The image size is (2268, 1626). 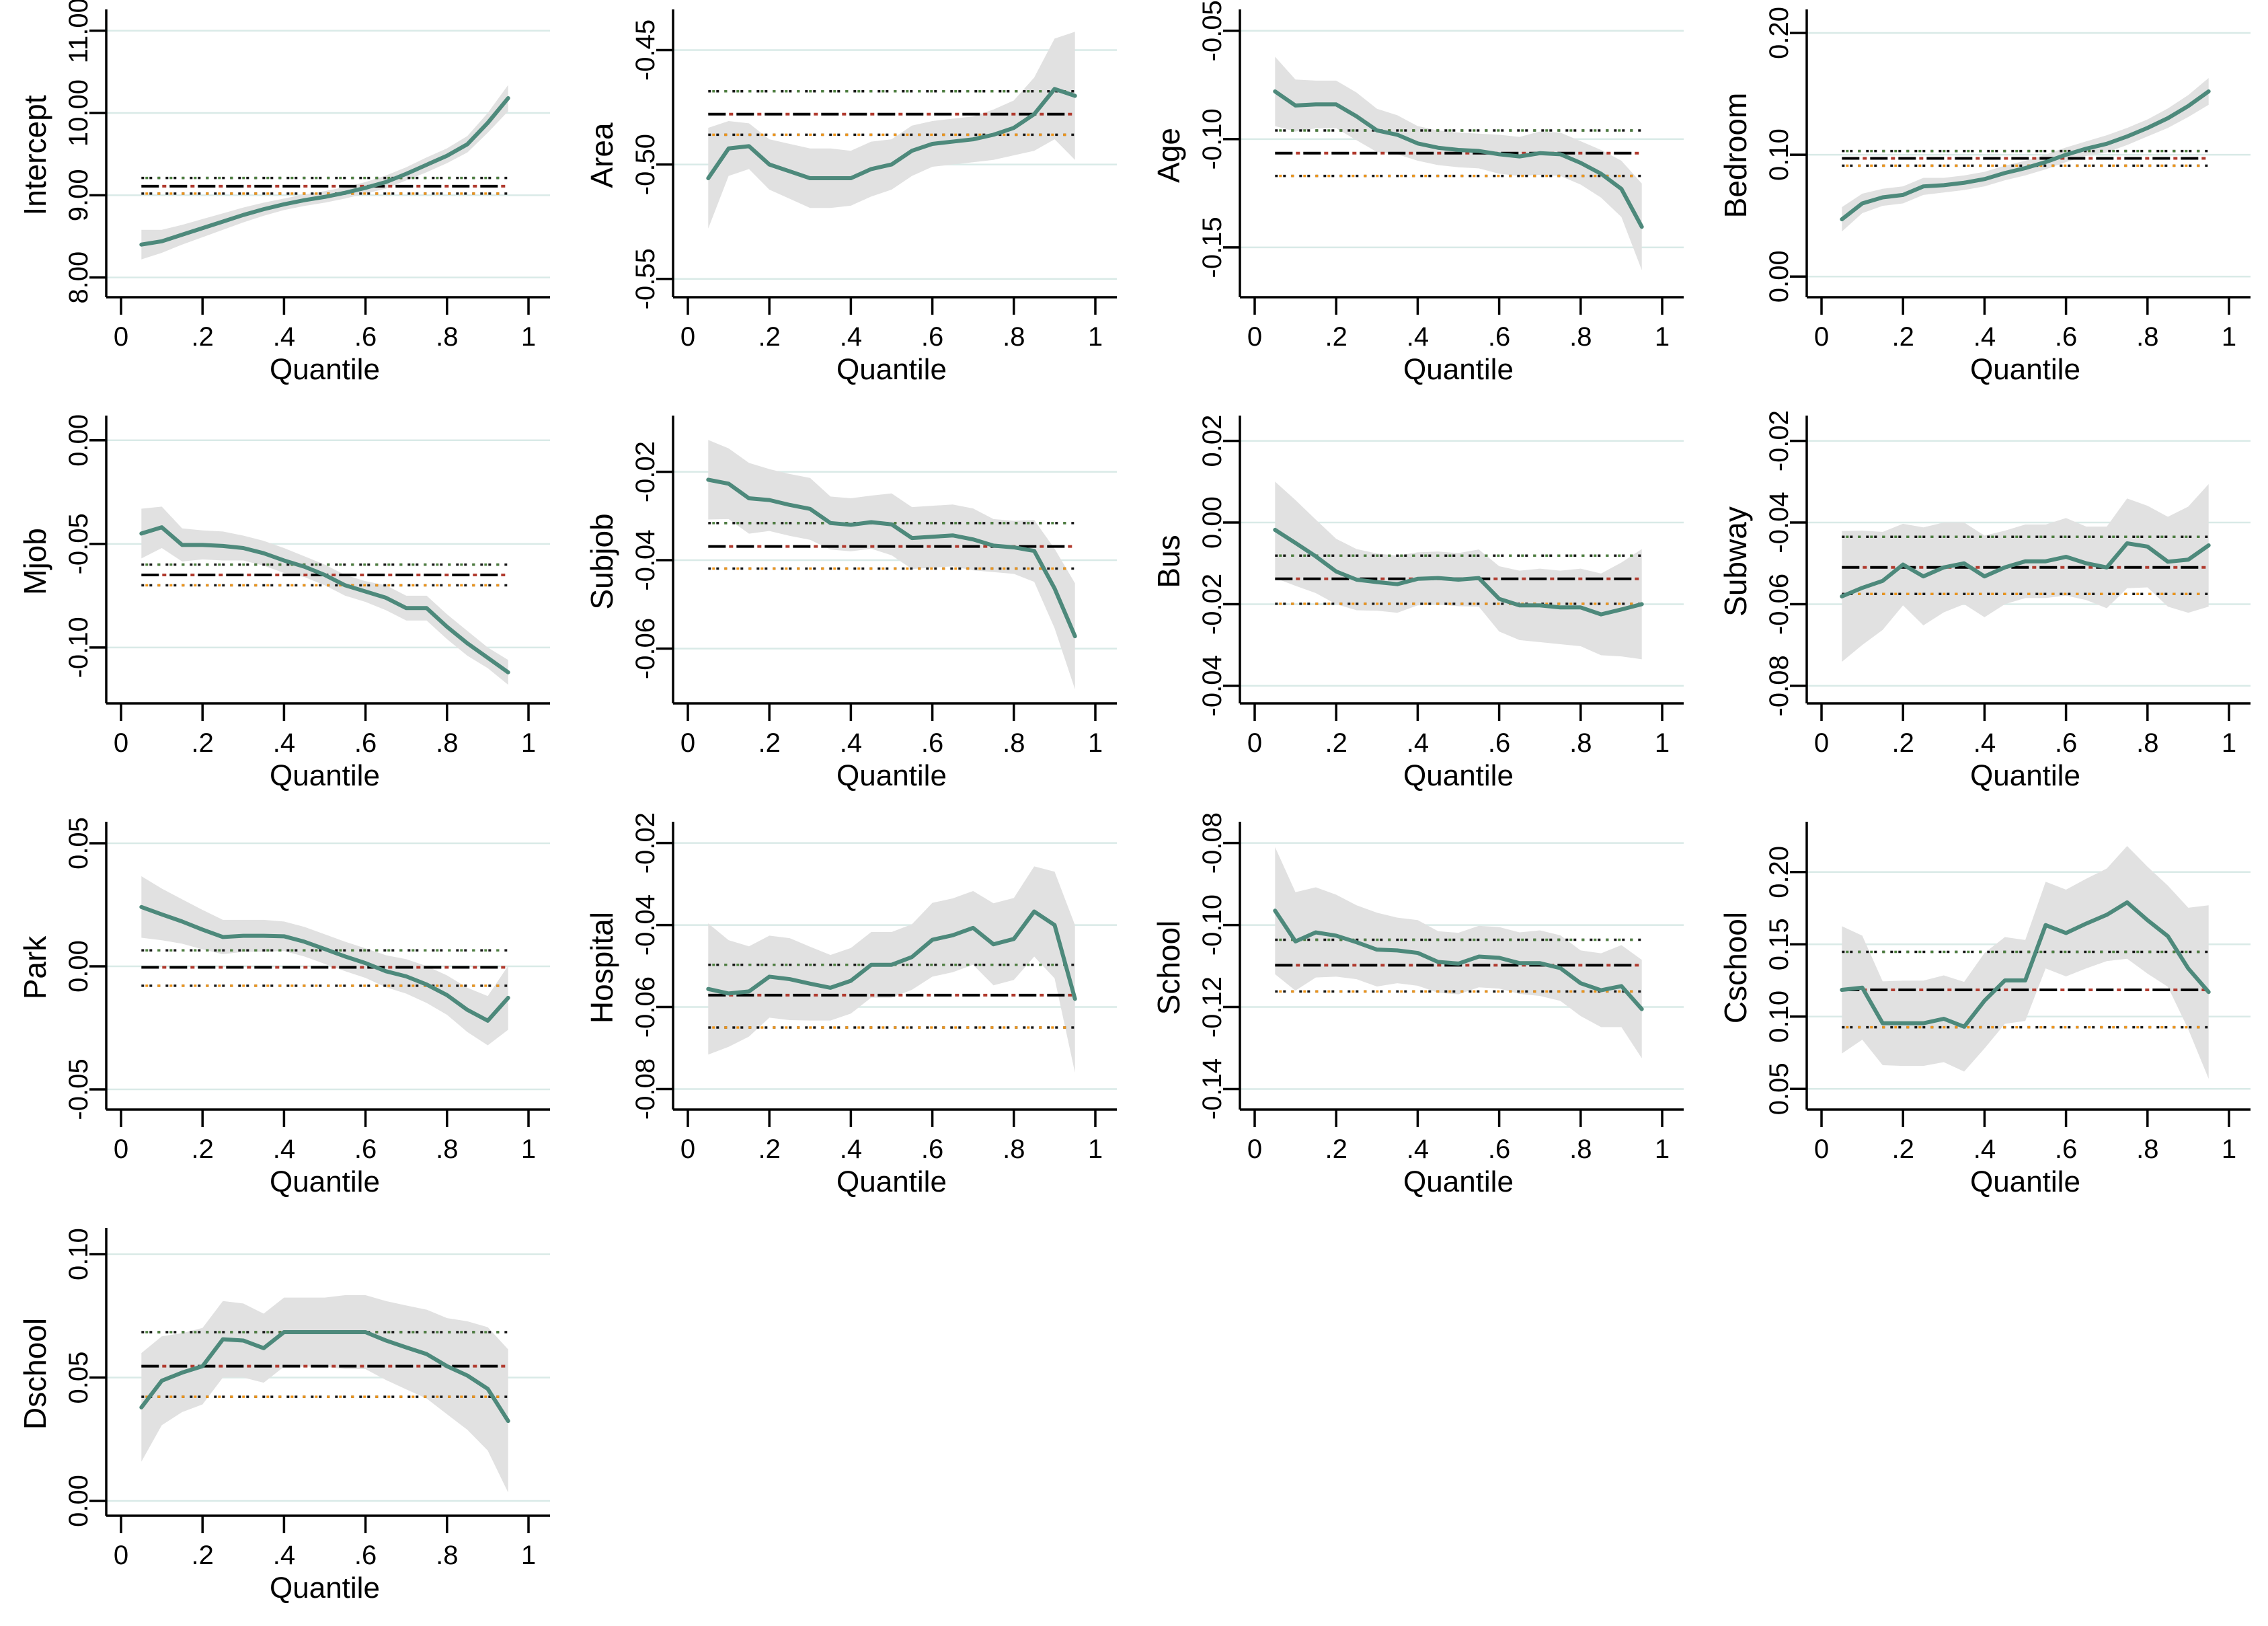 What do you see at coordinates (1983, 203) in the screenshot?
I see `panel-cell-bedroom: 0.00 0.10 0.20 0 .2 .4 .6 .8 1 Bedroom Quantile` at bounding box center [1983, 203].